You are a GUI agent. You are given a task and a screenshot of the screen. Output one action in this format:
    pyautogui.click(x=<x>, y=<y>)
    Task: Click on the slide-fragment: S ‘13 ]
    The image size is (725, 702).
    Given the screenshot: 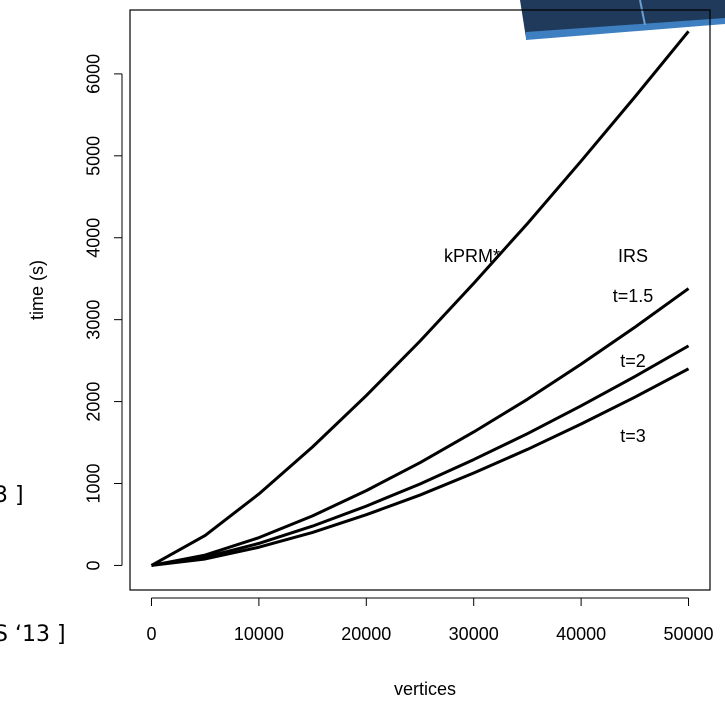 What is the action you would take?
    pyautogui.click(x=33, y=634)
    